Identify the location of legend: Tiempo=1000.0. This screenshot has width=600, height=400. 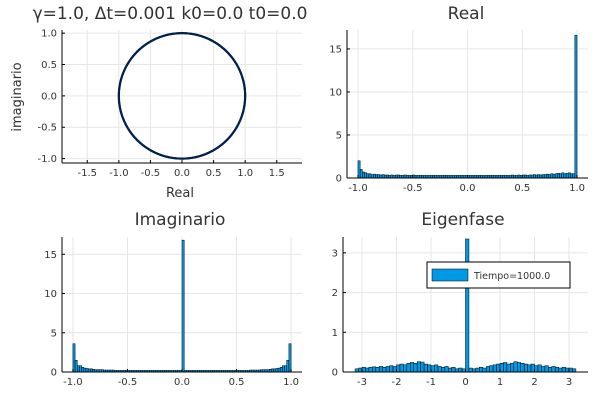
(498, 275).